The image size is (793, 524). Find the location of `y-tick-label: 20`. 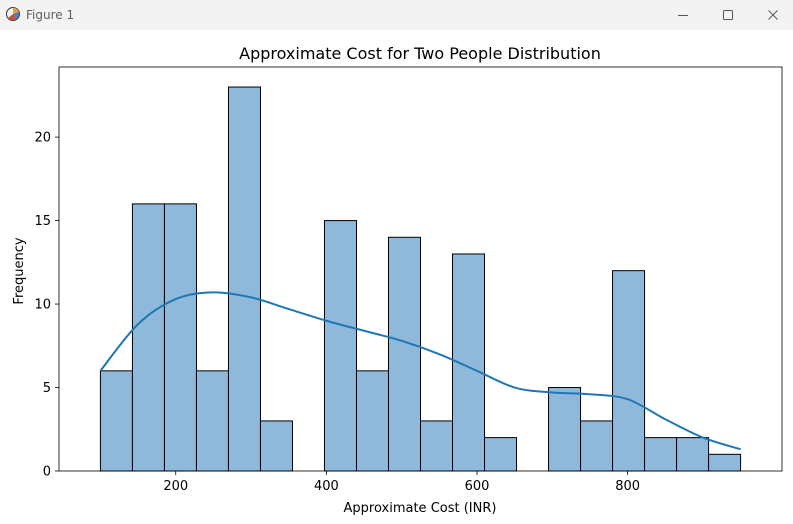

y-tick-label: 20 is located at coordinates (42, 138).